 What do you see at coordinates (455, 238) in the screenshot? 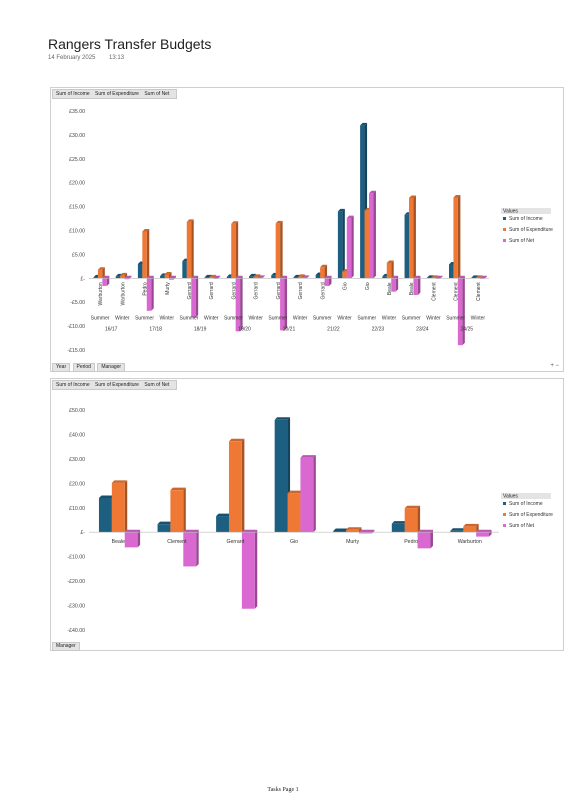
I see `bar-1-16-c1` at bounding box center [455, 238].